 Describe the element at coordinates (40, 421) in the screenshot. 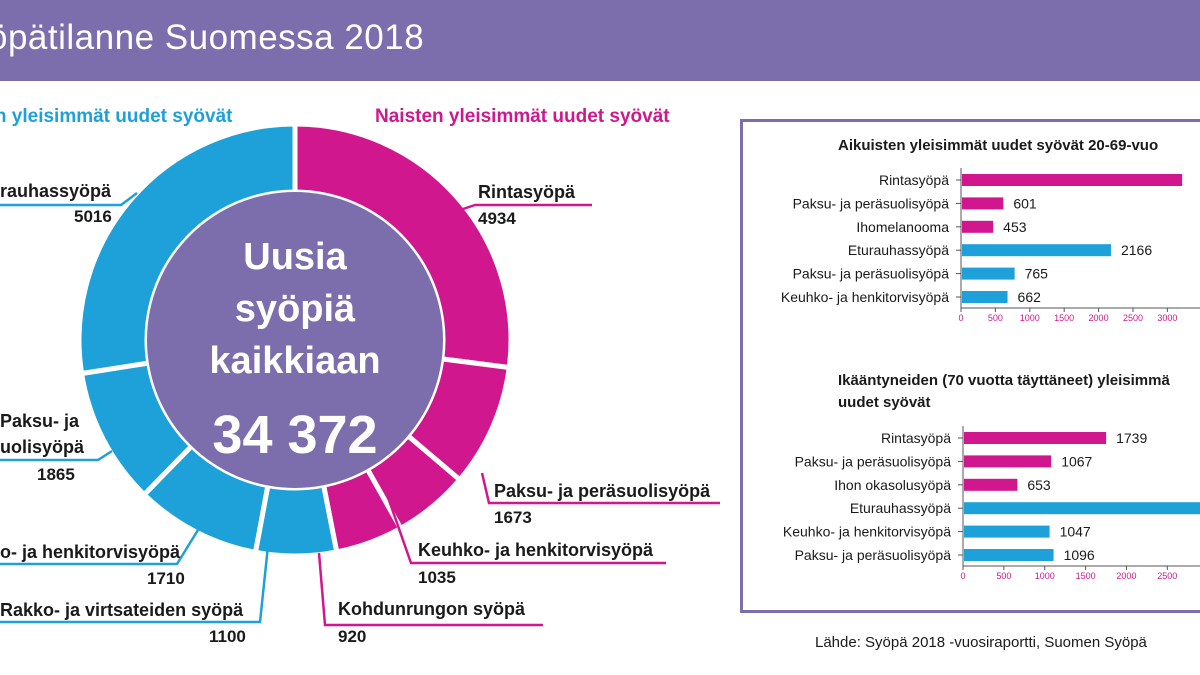

I see `slice-label-men-colorectal-1: Paksu- ja` at that location.